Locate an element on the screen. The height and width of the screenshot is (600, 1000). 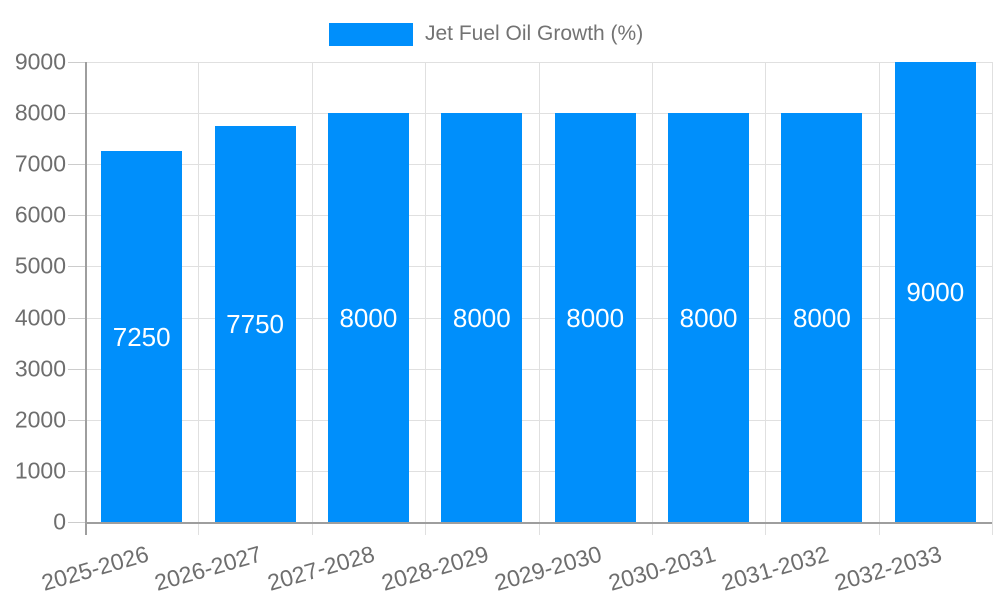
bar-value-label: 7250 is located at coordinates (141, 336).